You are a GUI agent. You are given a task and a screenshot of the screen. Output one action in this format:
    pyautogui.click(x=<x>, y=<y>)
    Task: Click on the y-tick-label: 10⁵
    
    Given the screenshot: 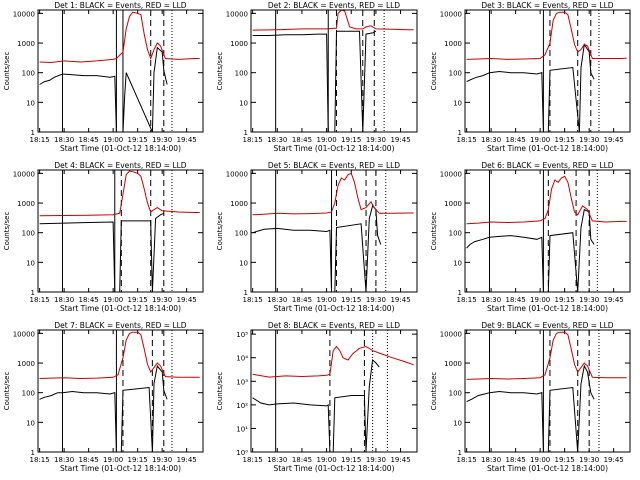 What is the action you would take?
    pyautogui.click(x=242, y=335)
    